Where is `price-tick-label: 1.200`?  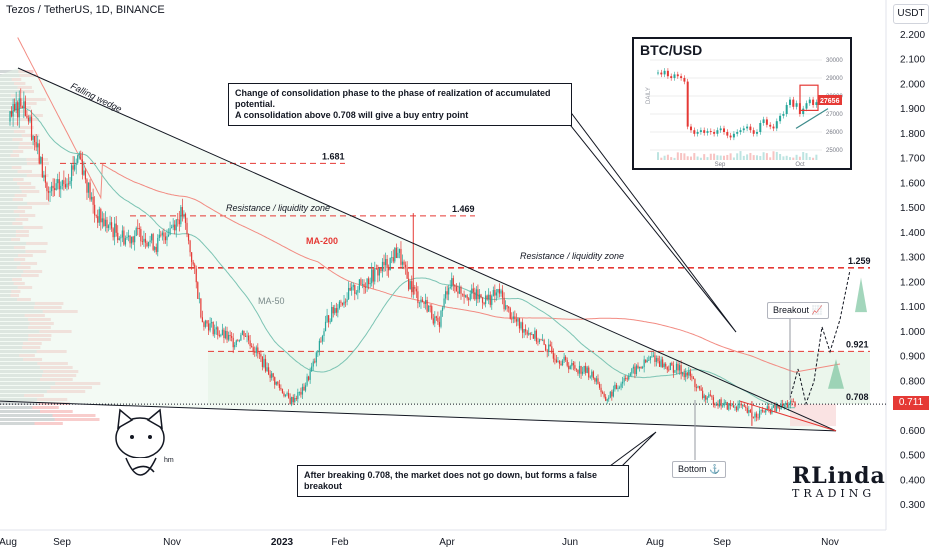 price-tick-label: 1.200 is located at coordinates (912, 282).